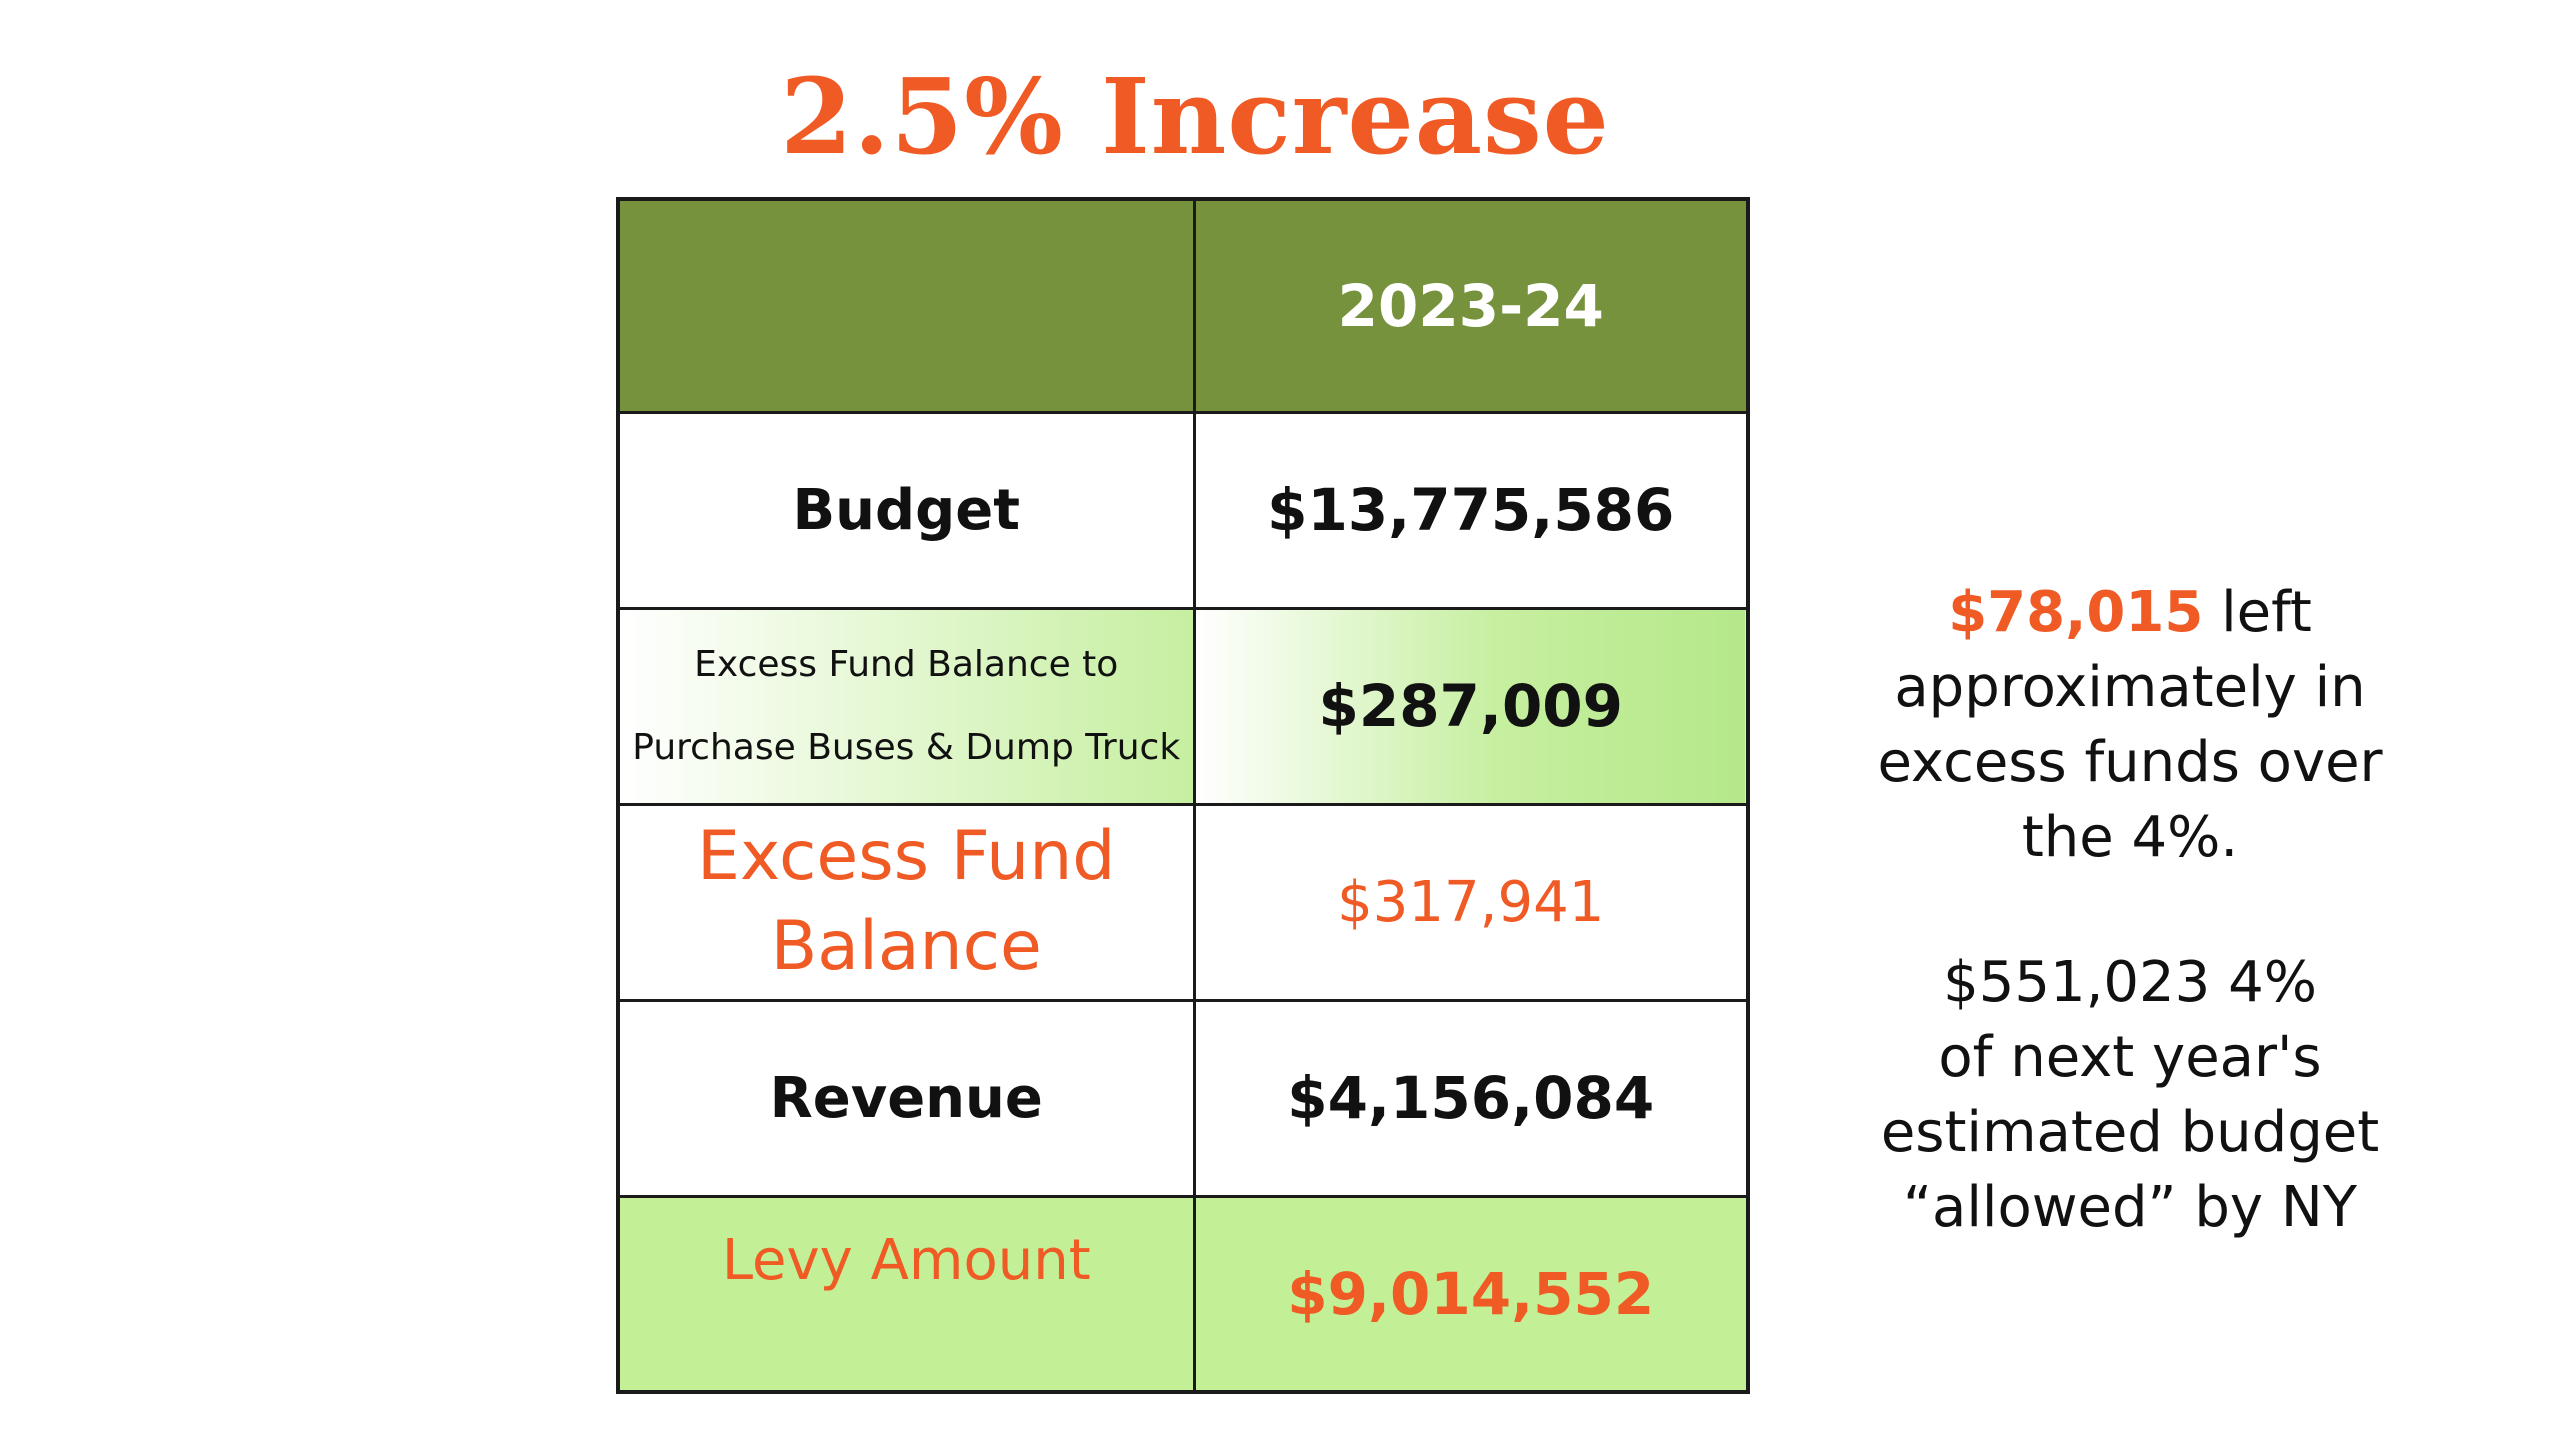 This screenshot has width=2560, height=1440. I want to click on excess-funds-note-line1: $78,015 left, so click(2130, 612).